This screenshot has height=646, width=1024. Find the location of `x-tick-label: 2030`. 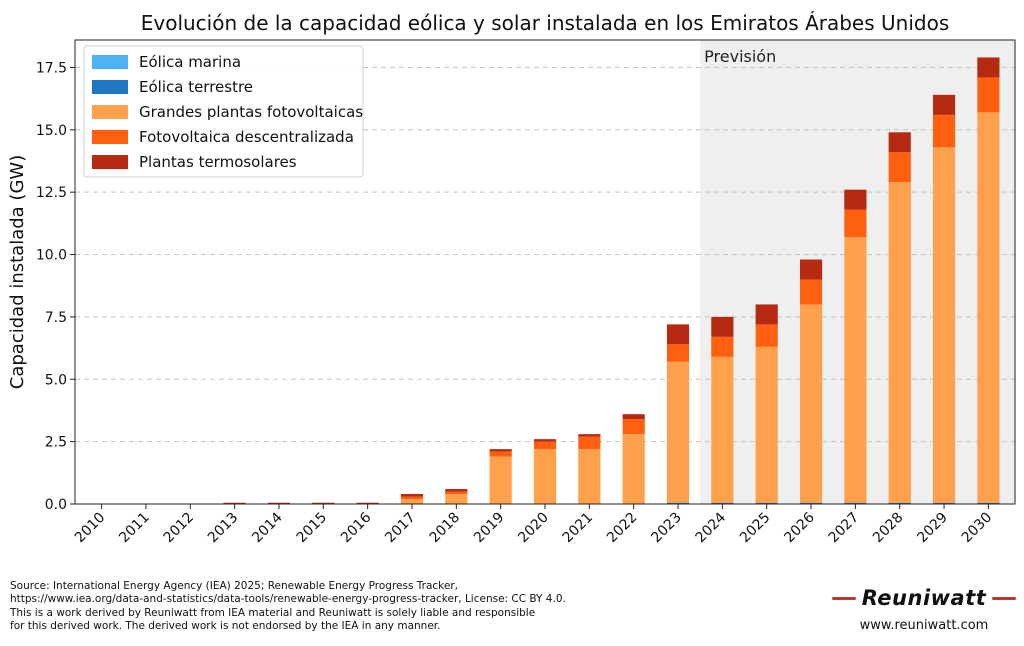

x-tick-label: 2030 is located at coordinates (977, 528).